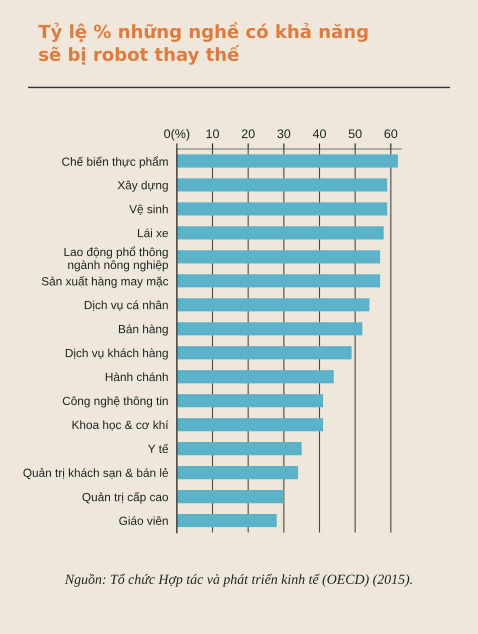  Describe the element at coordinates (126, 305) in the screenshot. I see `y-tick-label: Dịch vụ cá nhân` at that location.